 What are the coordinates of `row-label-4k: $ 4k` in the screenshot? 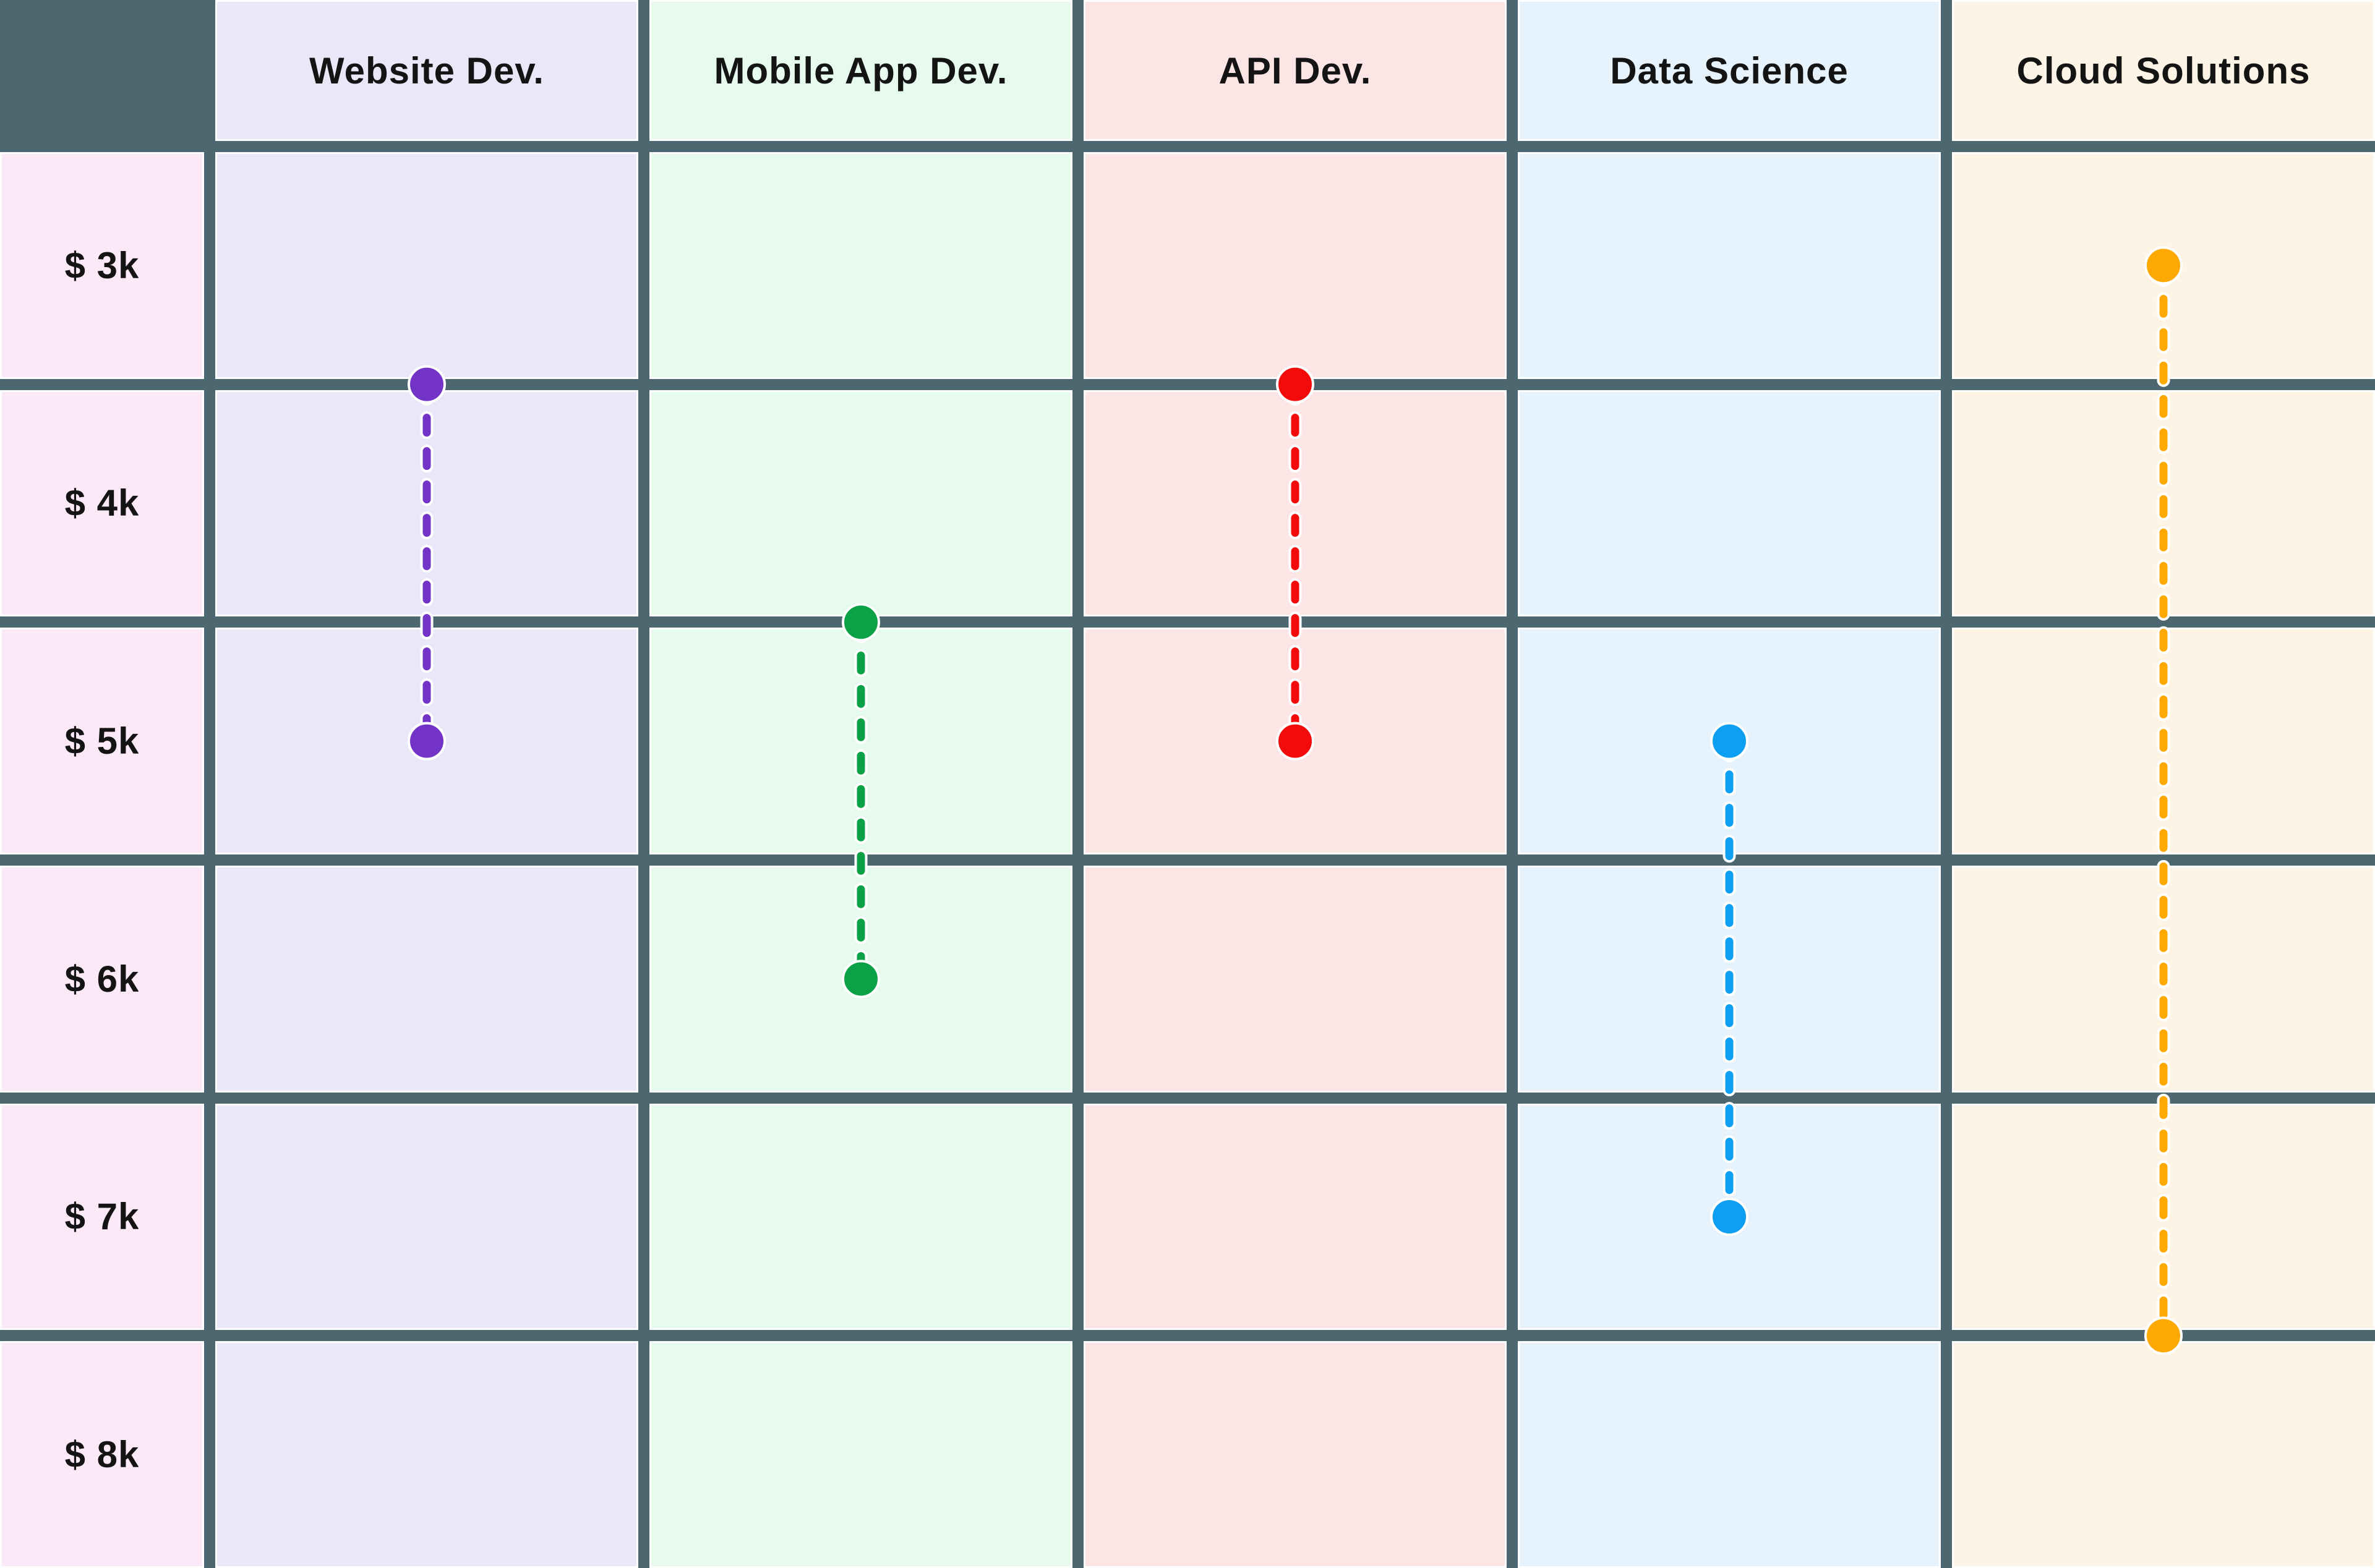 It's located at (102, 504).